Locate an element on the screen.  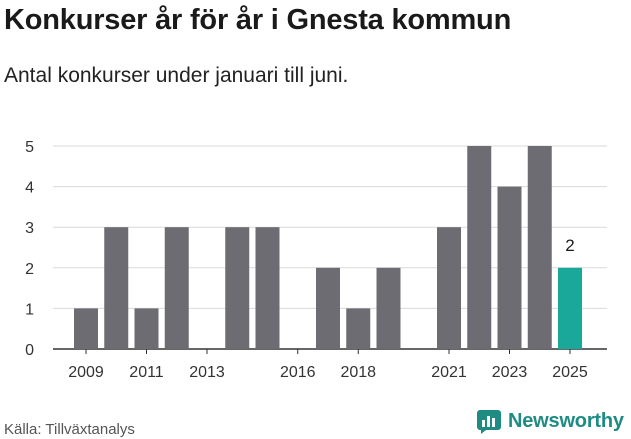
x-tick-label: 2013 is located at coordinates (207, 372).